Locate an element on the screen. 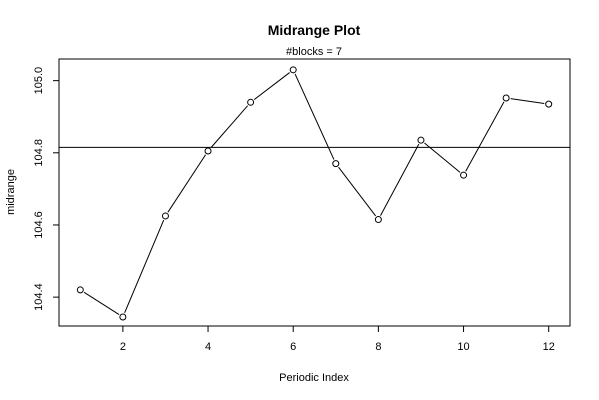  y-tick-label: 104.4 is located at coordinates (39, 297).